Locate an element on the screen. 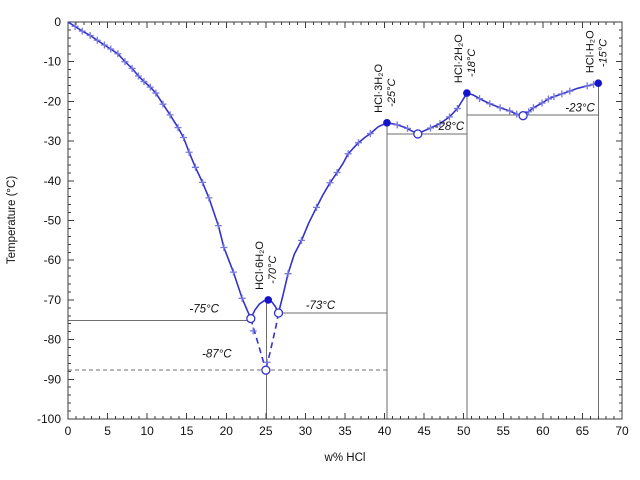 Image resolution: width=640 pixels, height=480 pixels. x-tick-label: 5 is located at coordinates (107, 431).